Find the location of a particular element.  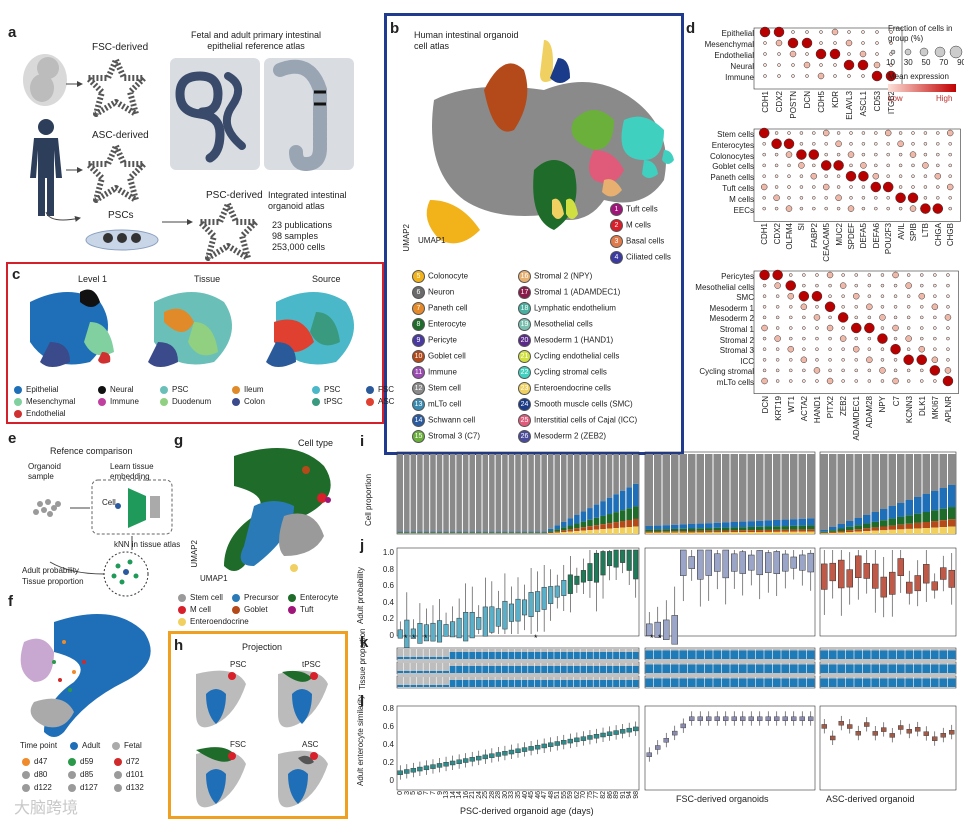

d-size-tick: 50 is located at coordinates (926, 62).